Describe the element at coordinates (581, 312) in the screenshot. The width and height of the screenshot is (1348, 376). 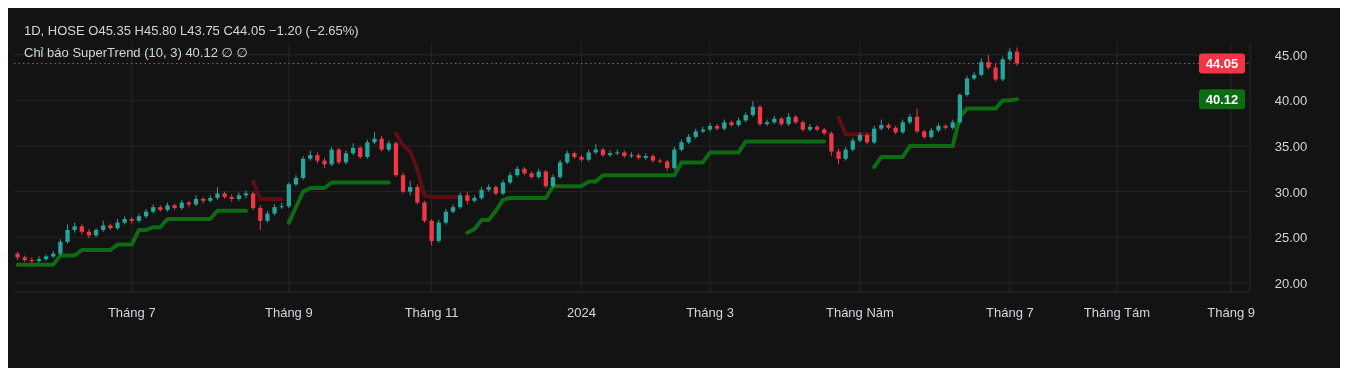
I see `x-tick-label: 2024` at that location.